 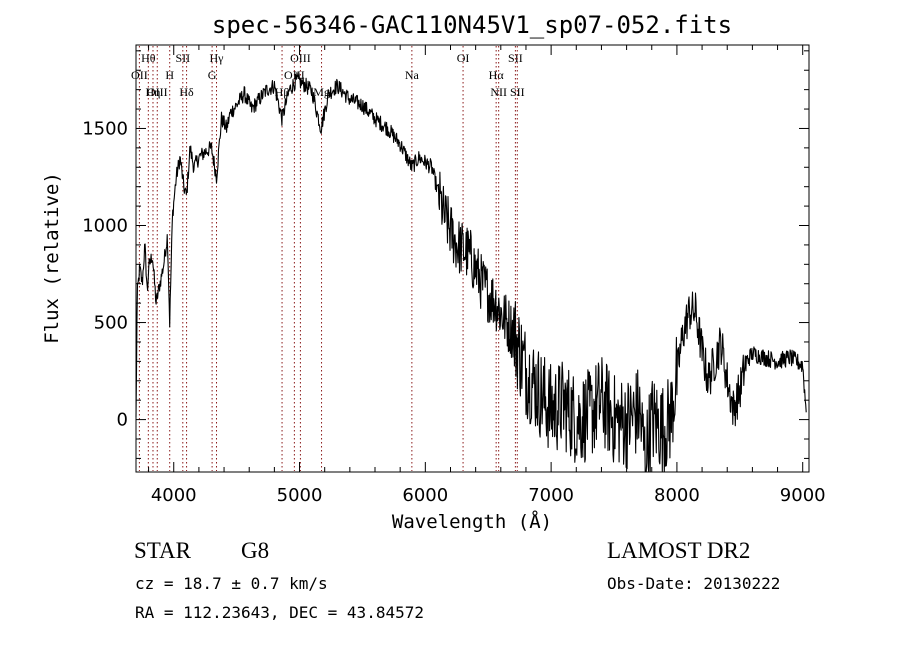 I want to click on line-marker-label: Hα, so click(x=497, y=75).